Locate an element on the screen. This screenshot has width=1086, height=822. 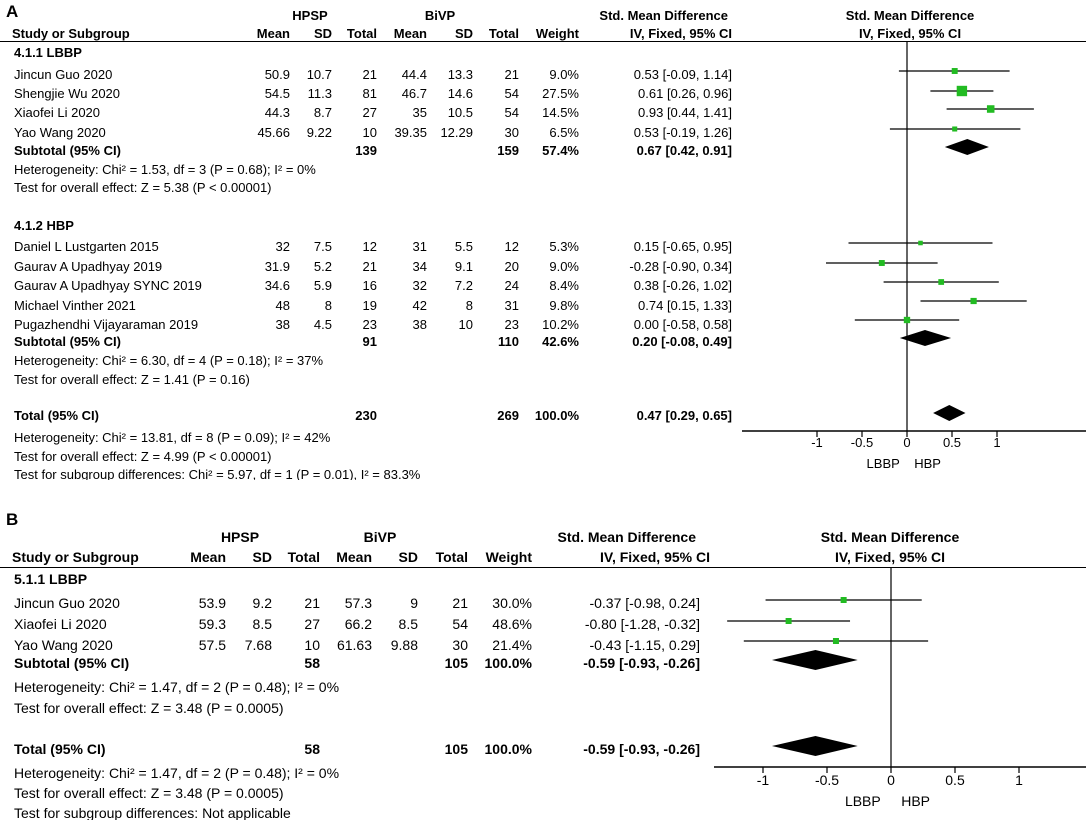
total2-header: Total is located at coordinates (503, 33).